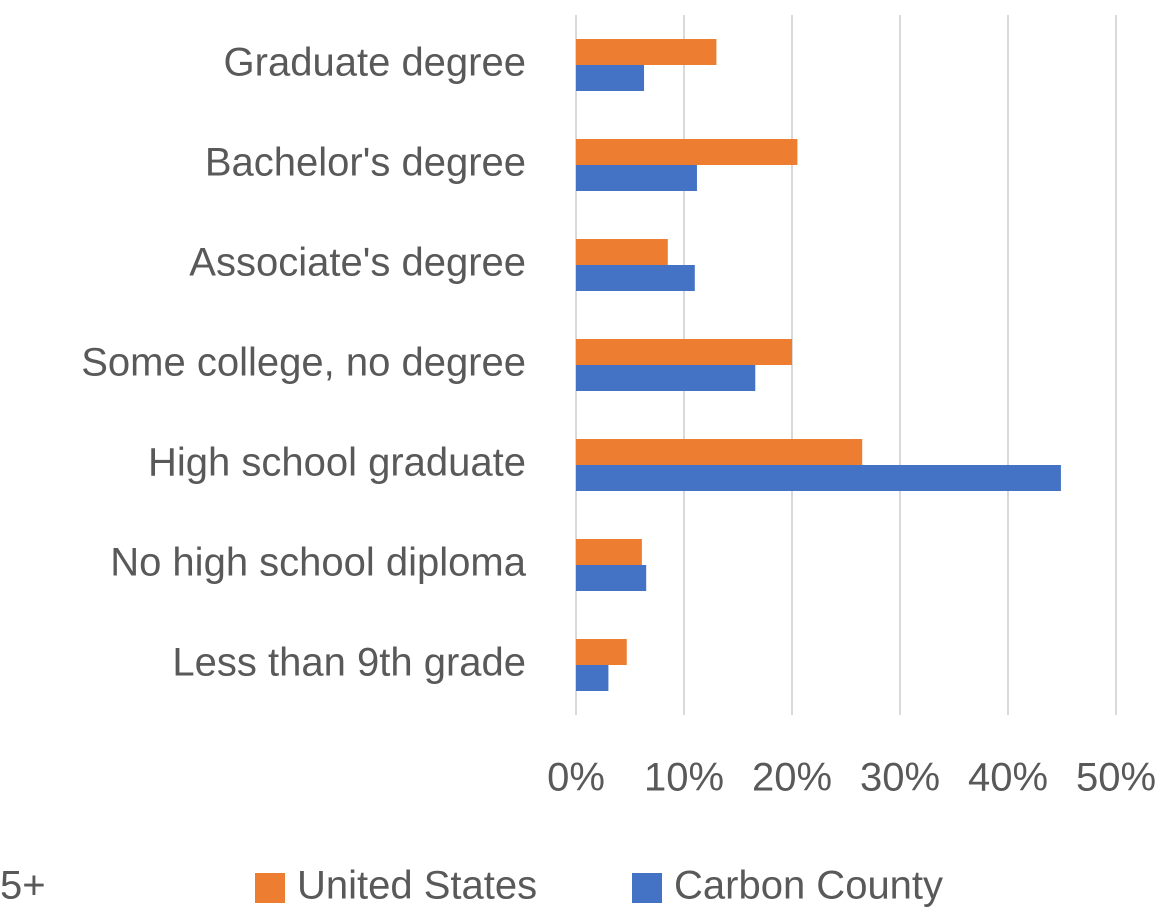 This screenshot has height=913, width=1172. Describe the element at coordinates (375, 63) in the screenshot. I see `y-tick-label: Graduate degree` at that location.